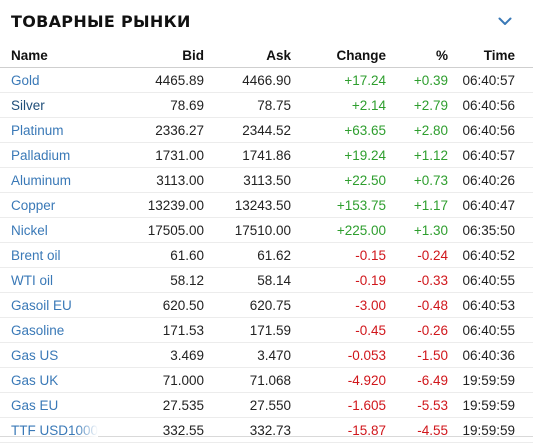 The image size is (533, 443). I want to click on chevron-down-icon-glyph, so click(505, 21).